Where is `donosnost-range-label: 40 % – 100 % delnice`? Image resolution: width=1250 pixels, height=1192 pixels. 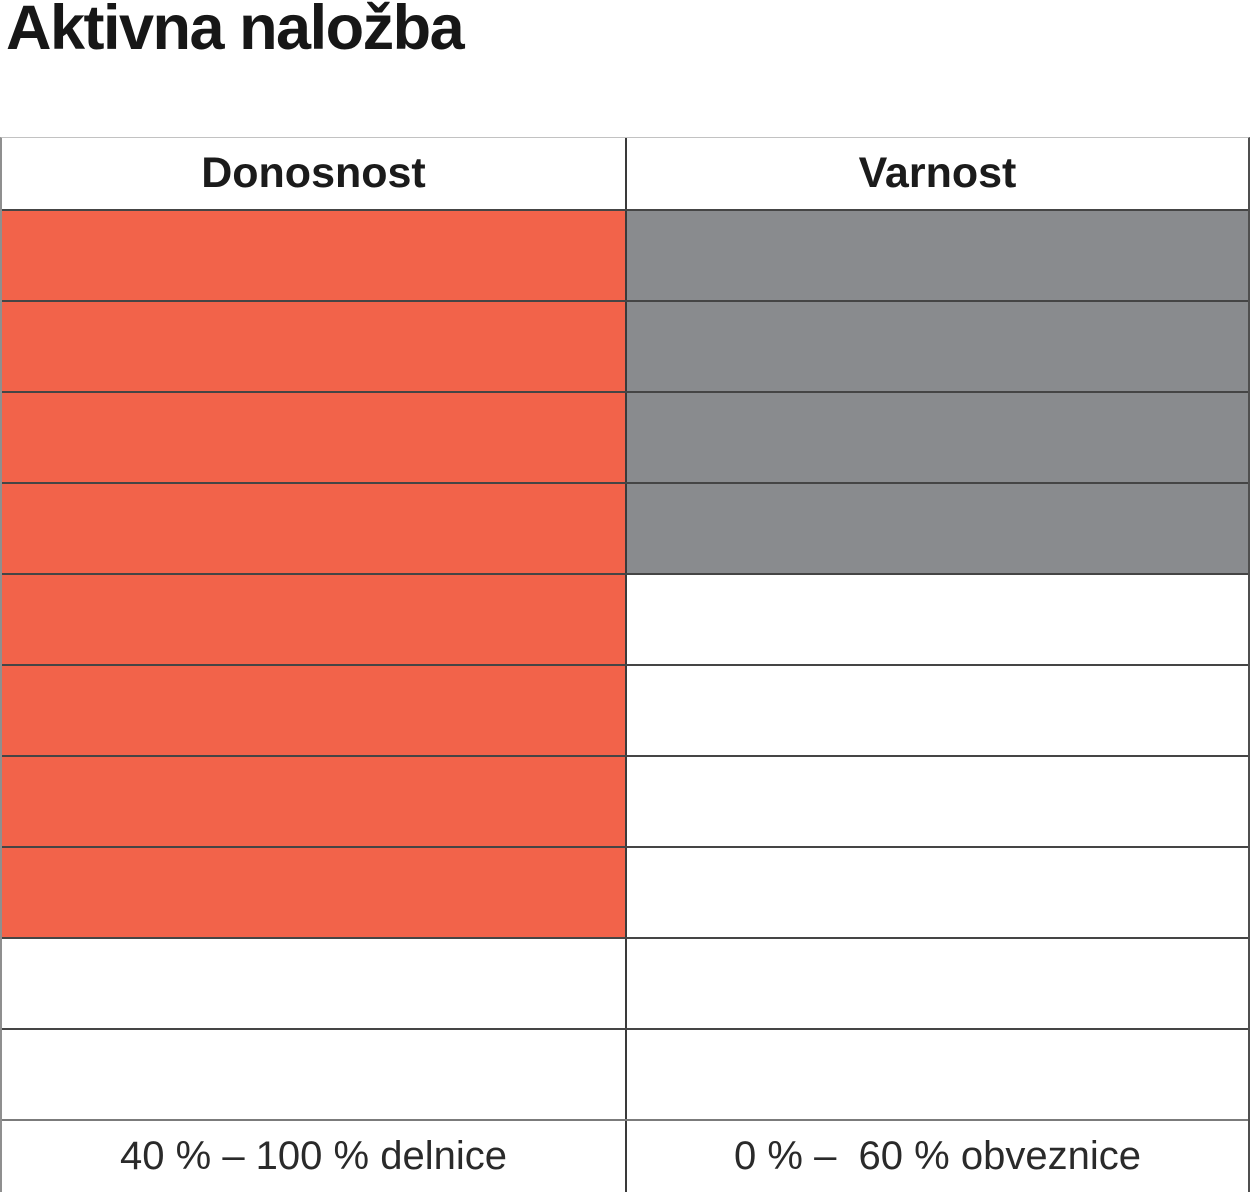 donosnost-range-label: 40 % – 100 % delnice is located at coordinates (313, 1156).